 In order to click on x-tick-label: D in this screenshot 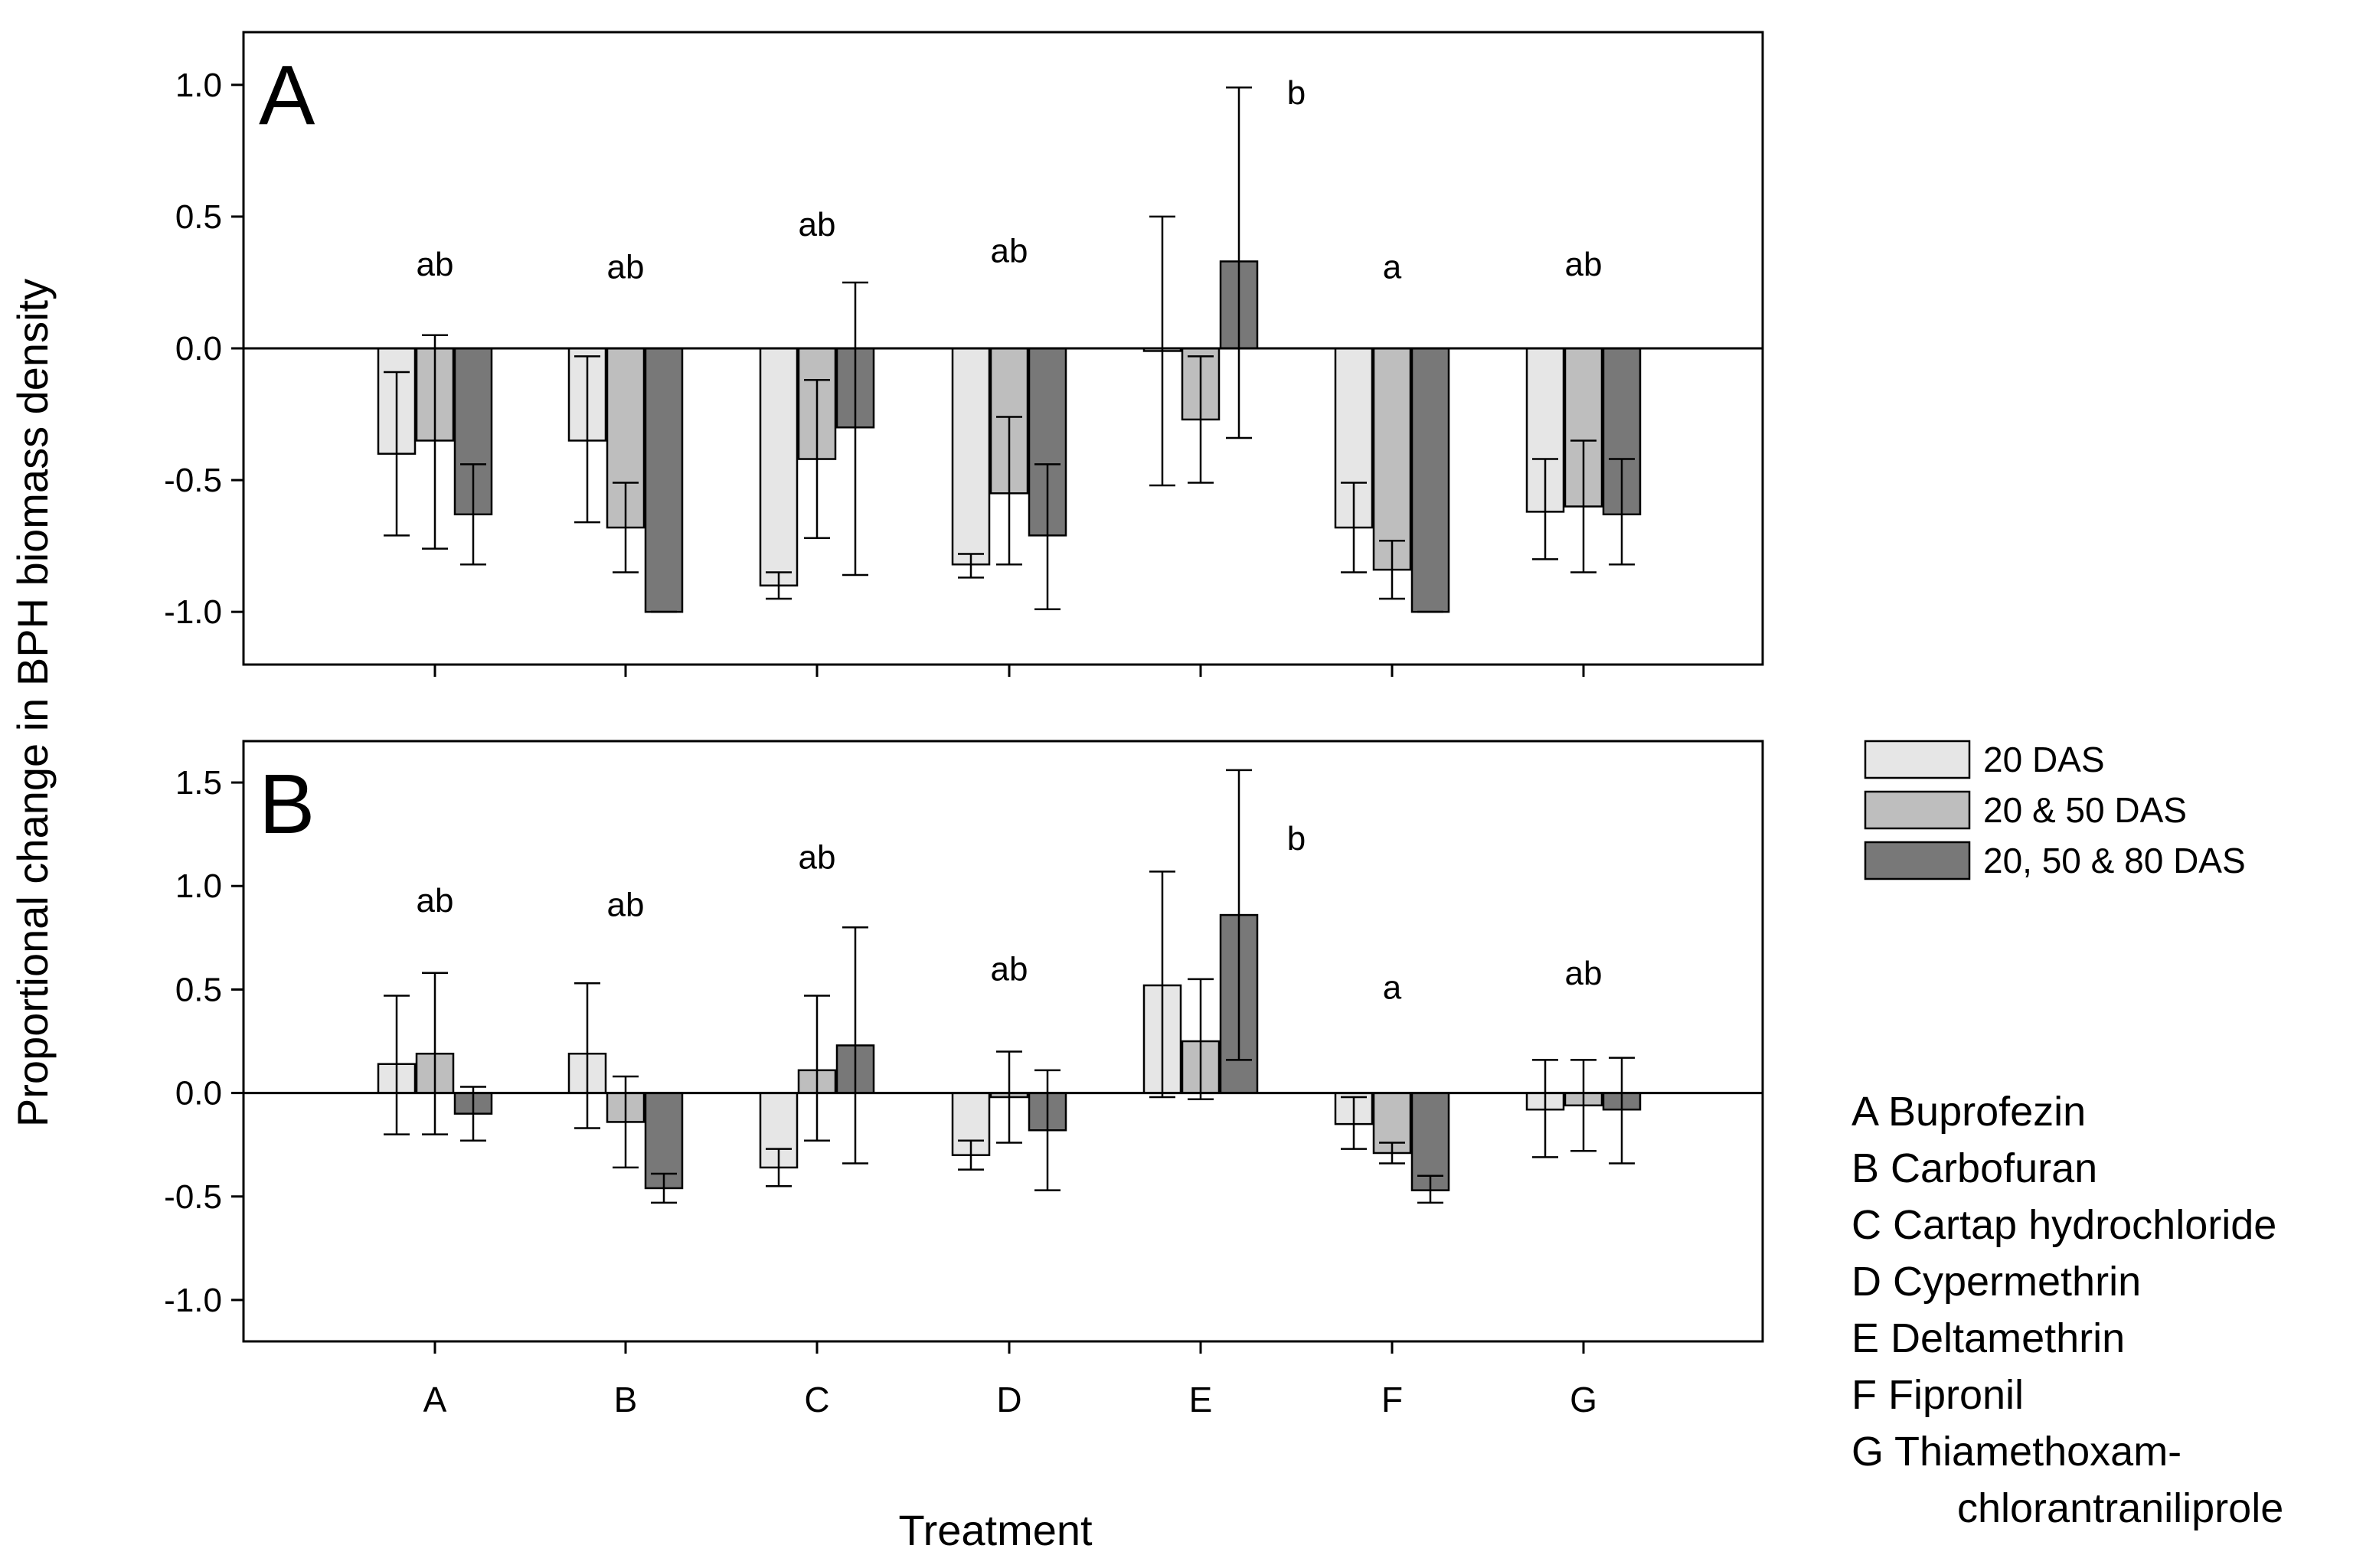, I will do `click(1009, 1399)`.